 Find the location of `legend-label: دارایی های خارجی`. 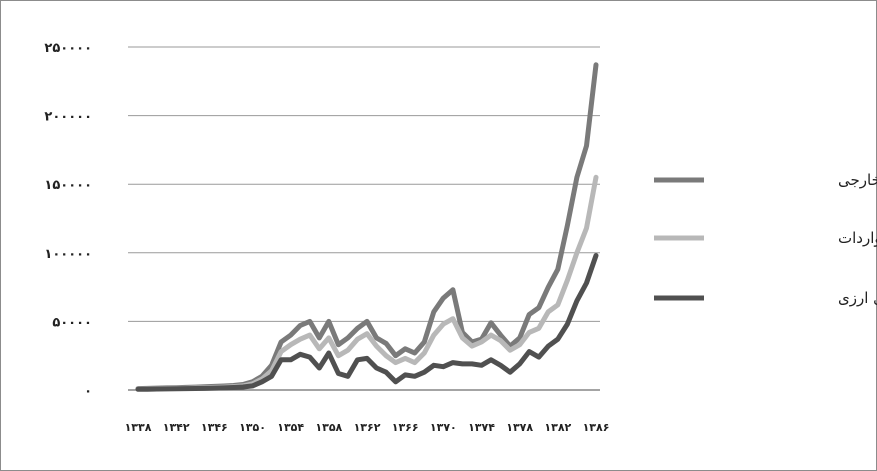

legend-label: دارایی های خارجی is located at coordinates (857, 180).